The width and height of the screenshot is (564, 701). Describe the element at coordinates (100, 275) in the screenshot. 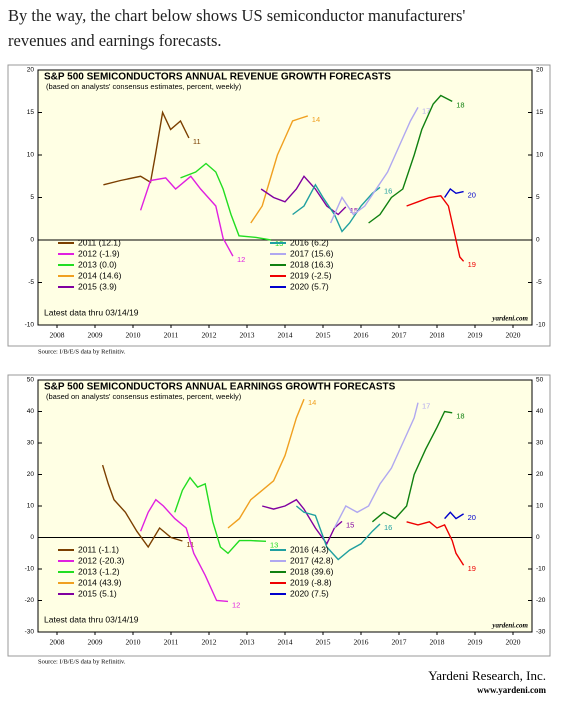

I see `legend-label: 2014 (14.6)` at that location.